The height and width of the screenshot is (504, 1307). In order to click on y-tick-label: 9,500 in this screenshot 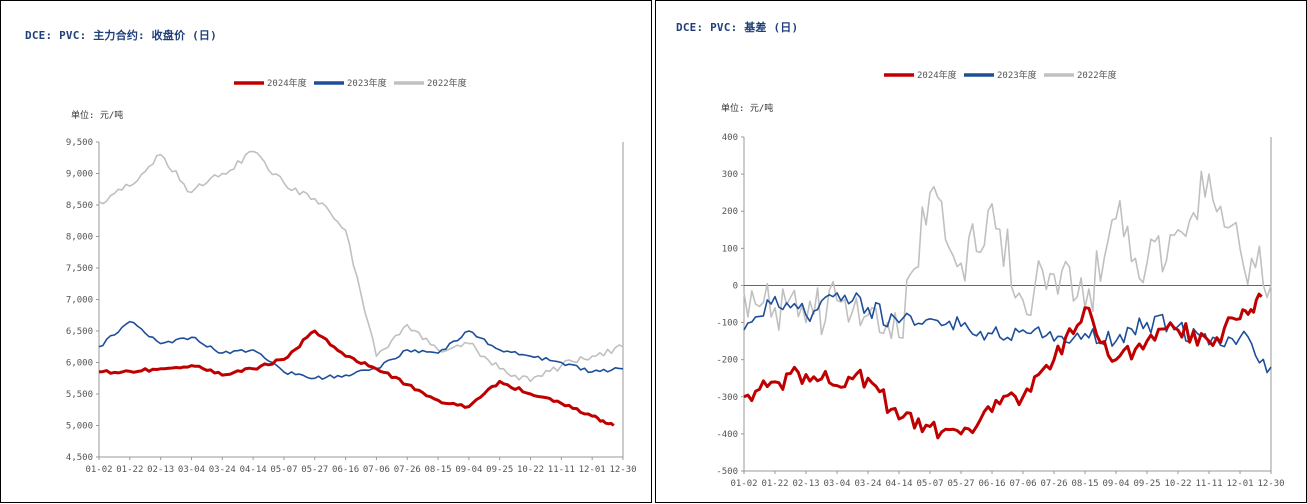, I will do `click(79, 143)`.